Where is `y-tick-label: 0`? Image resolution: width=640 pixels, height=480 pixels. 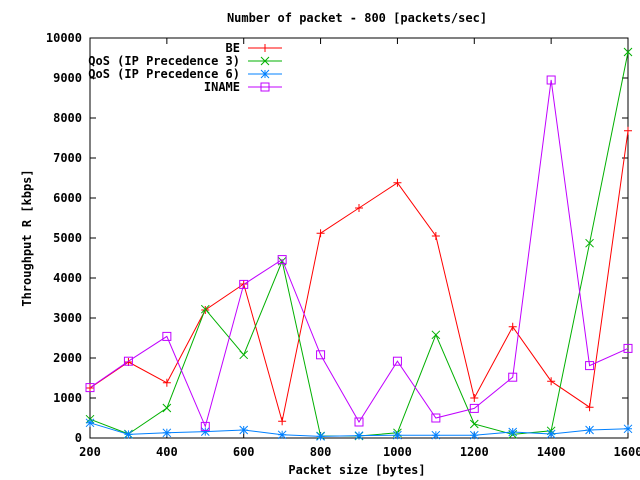
y-tick-label: 0 is located at coordinates (78, 438).